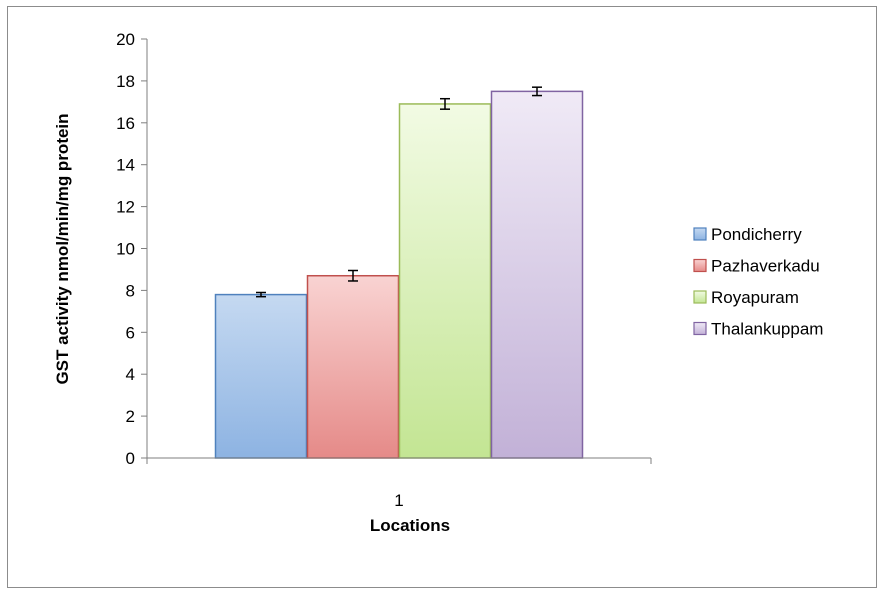 The image size is (885, 595). What do you see at coordinates (399, 484) in the screenshot?
I see `x-ticks: 1` at bounding box center [399, 484].